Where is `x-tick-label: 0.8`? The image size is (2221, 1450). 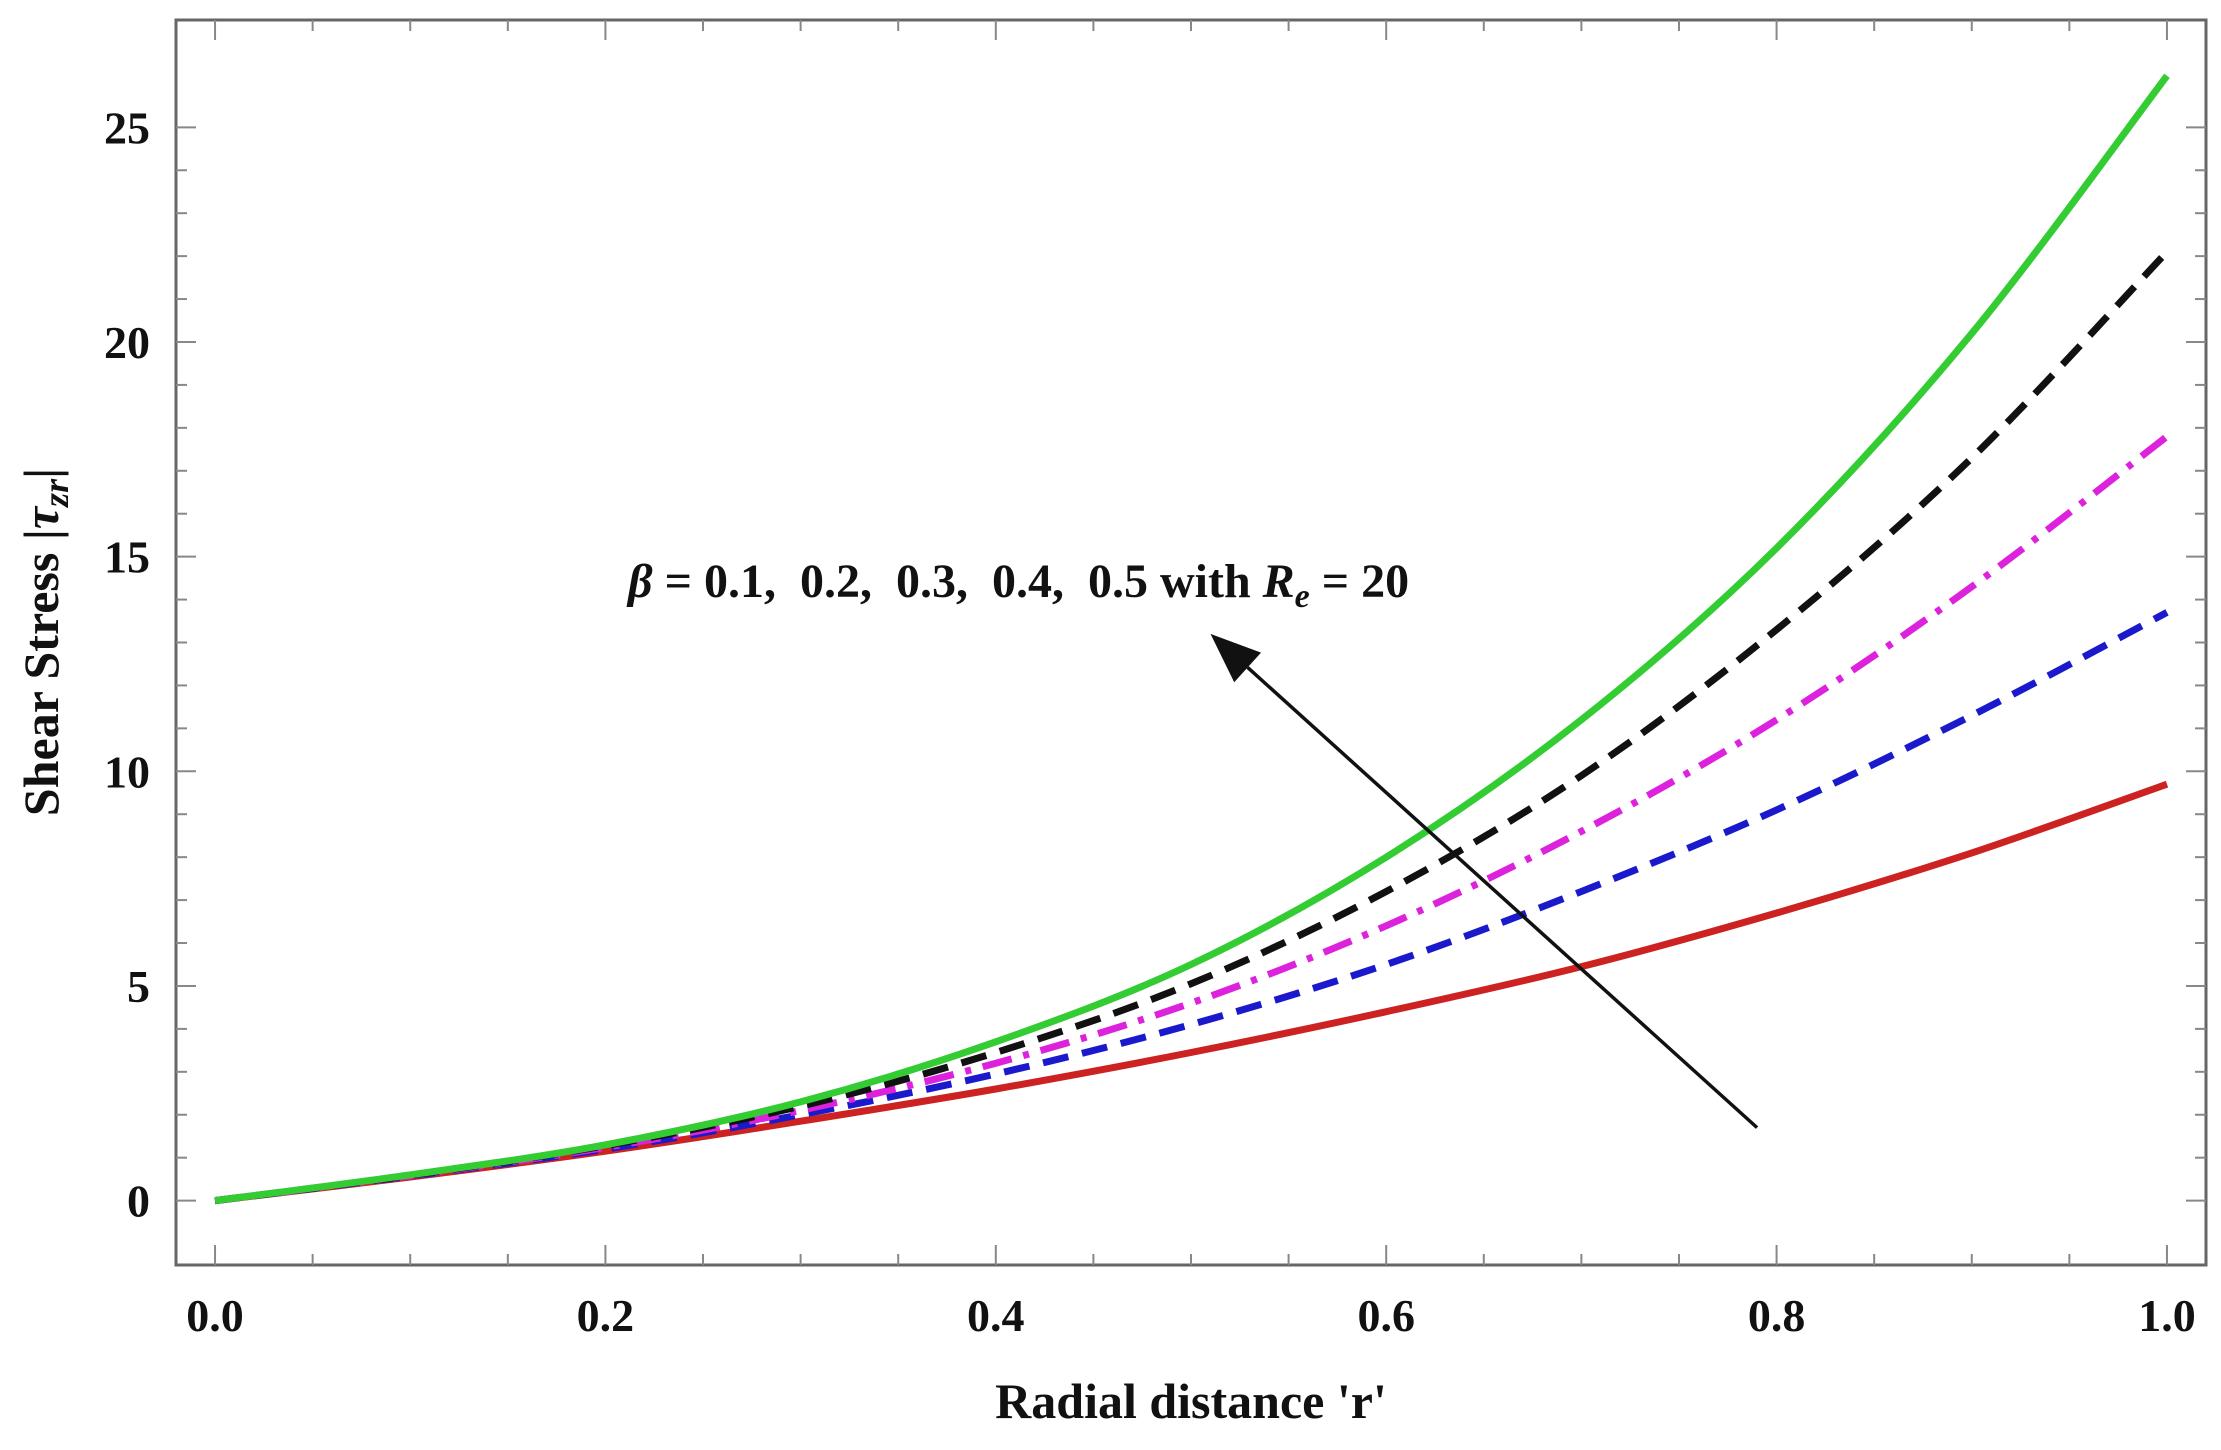
x-tick-label: 0.8 is located at coordinates (1777, 1315).